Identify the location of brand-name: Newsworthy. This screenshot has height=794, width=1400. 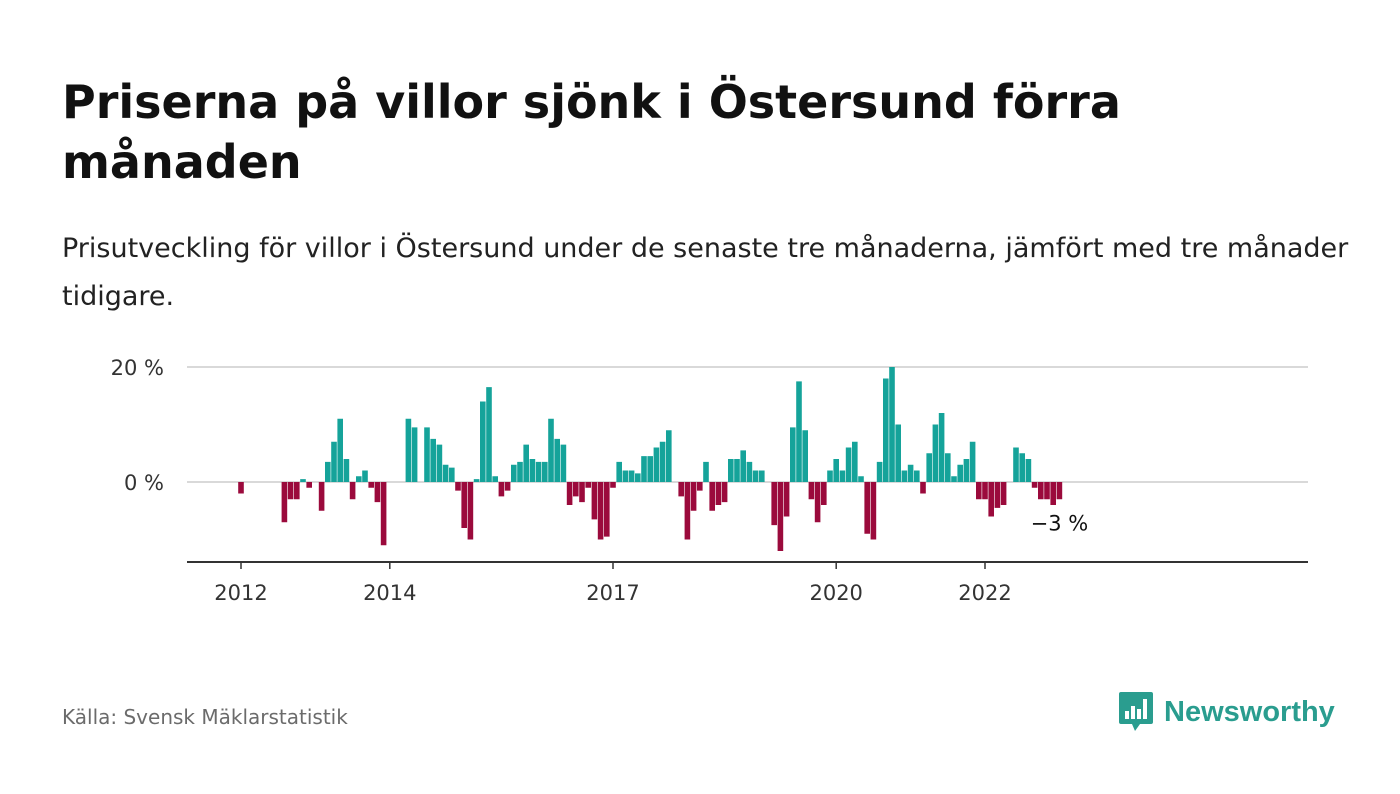
(1249, 711).